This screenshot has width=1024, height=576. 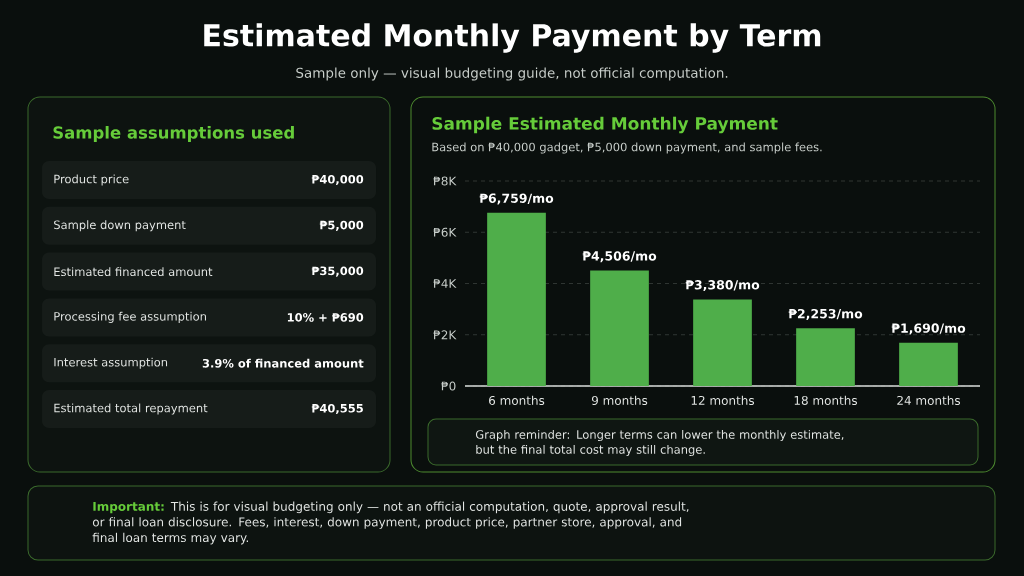 What do you see at coordinates (173, 134) in the screenshot?
I see `text: Sample assumptions used` at bounding box center [173, 134].